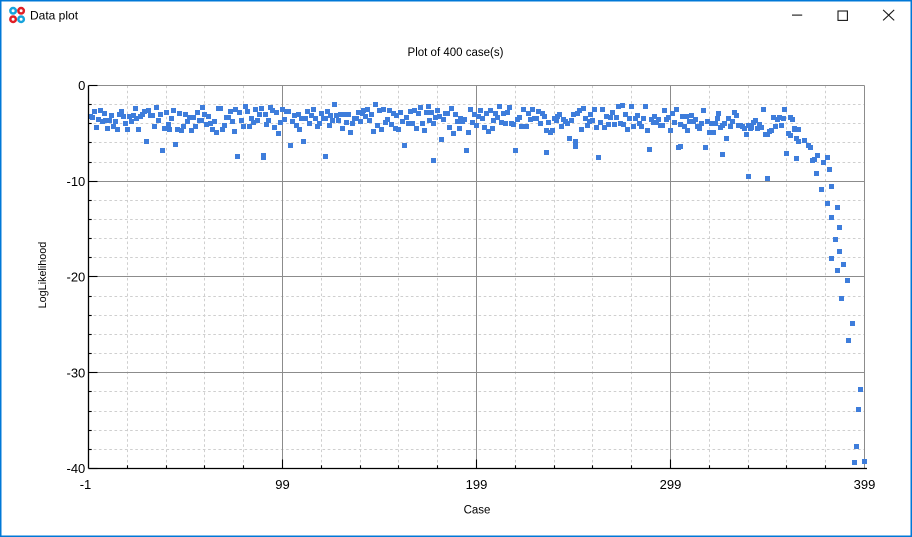 The image size is (912, 537). I want to click on svg-text: Case, so click(477, 511).